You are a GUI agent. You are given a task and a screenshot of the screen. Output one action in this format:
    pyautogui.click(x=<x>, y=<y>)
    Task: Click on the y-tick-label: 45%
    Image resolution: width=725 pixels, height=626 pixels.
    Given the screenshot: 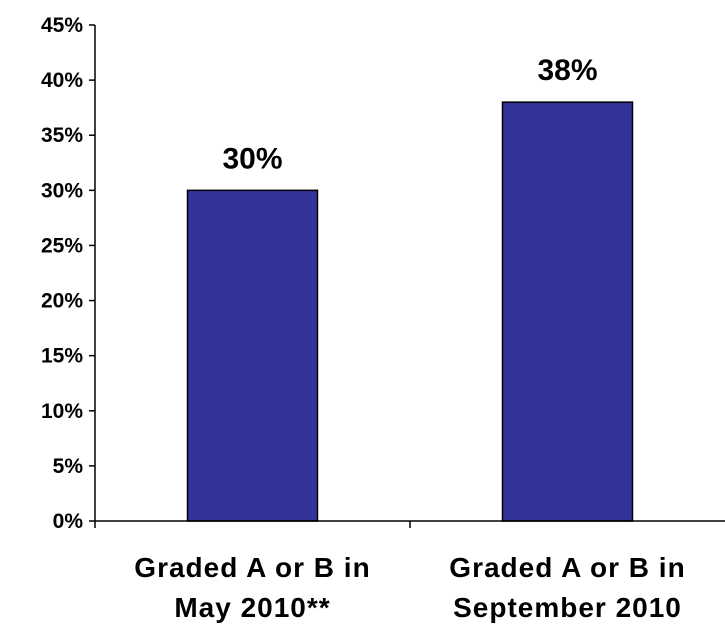 What is the action you would take?
    pyautogui.click(x=62, y=25)
    